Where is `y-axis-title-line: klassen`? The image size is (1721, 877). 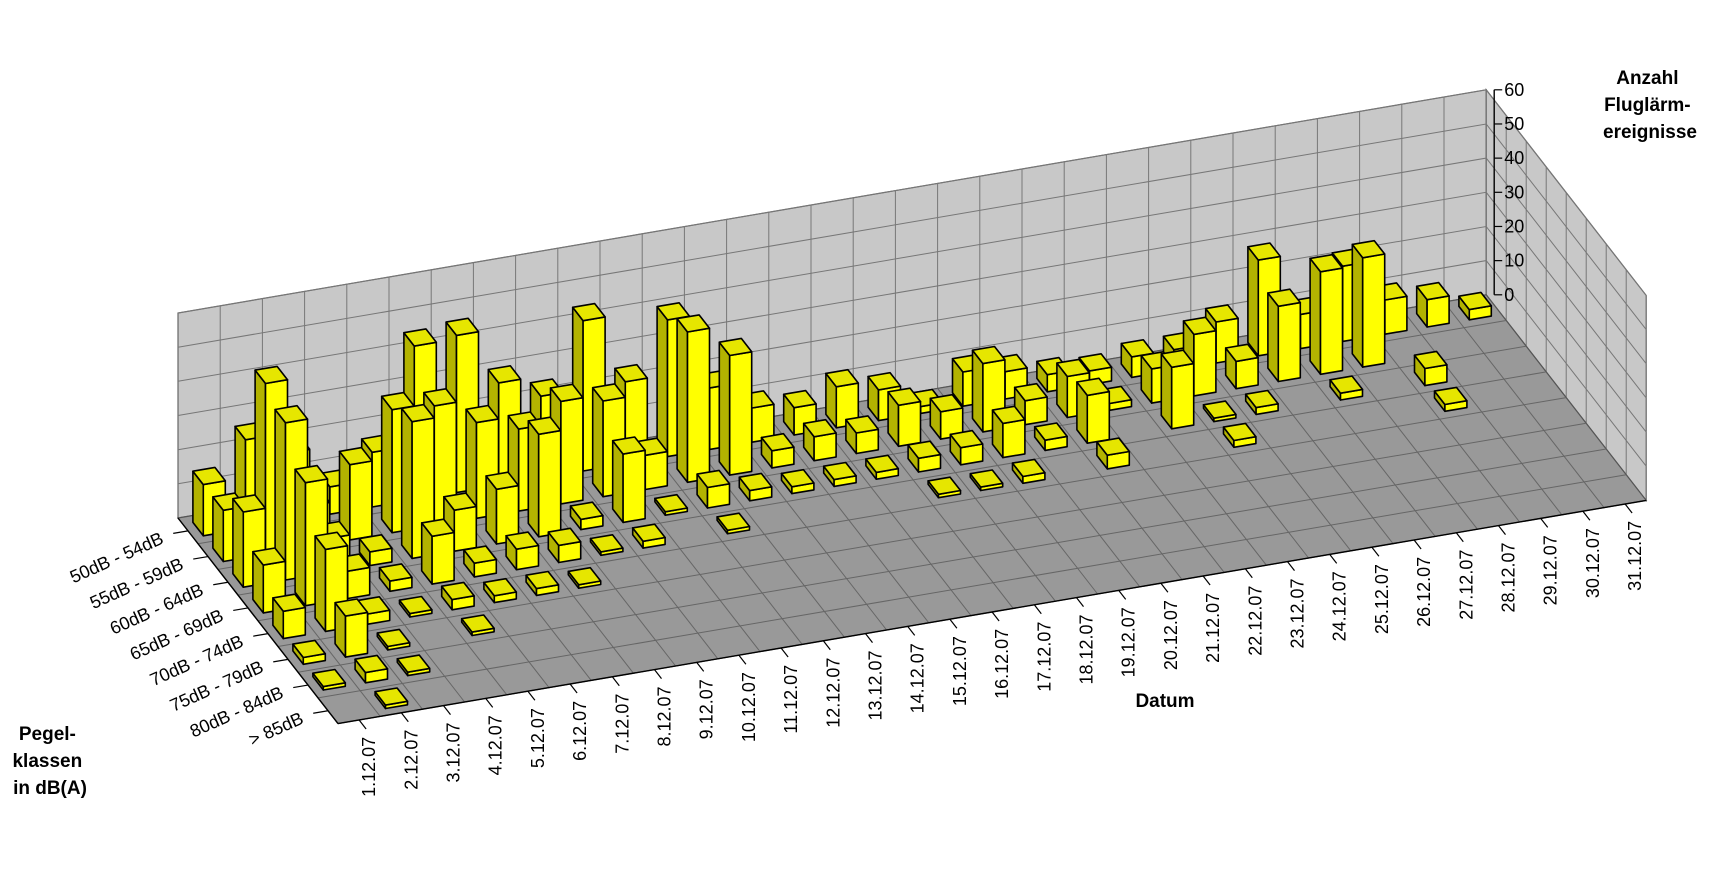
y-axis-title-line: klassen is located at coordinates (47, 761).